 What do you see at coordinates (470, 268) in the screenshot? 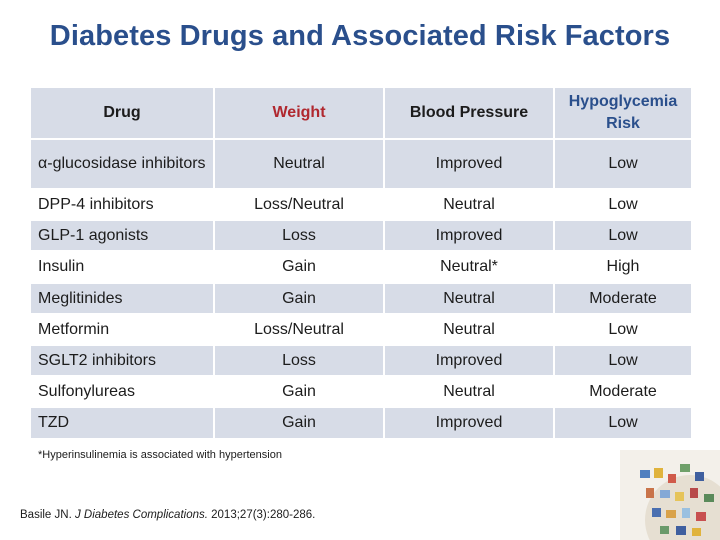
I see `blood-pressure-cell: Neutral*` at bounding box center [470, 268].